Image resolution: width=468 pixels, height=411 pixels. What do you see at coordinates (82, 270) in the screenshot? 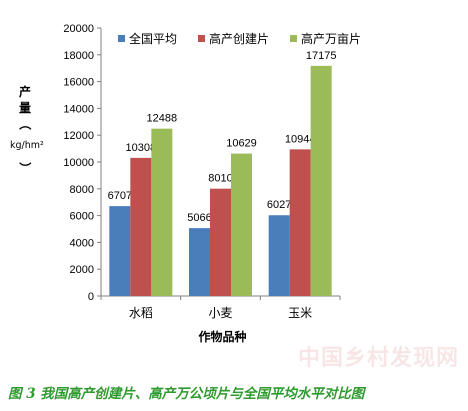
I see `y-tick-label: 2000` at bounding box center [82, 270].